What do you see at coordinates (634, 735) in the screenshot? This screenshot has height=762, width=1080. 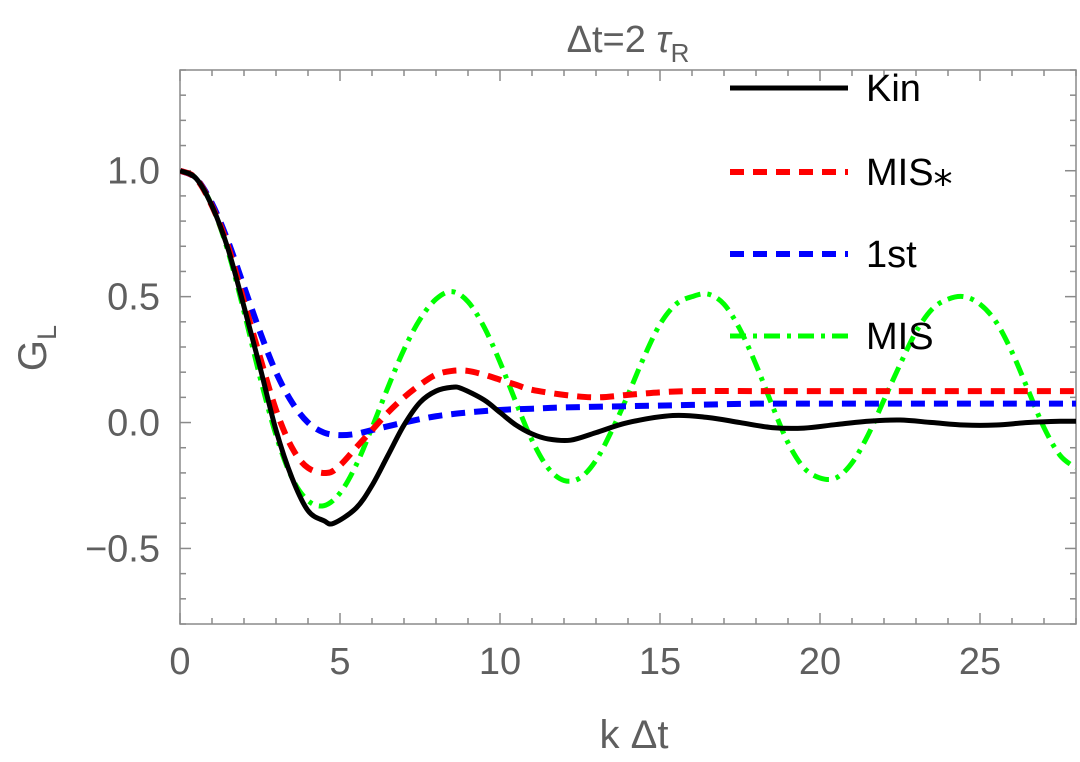 I see `x-axis-title: k Δt` at bounding box center [634, 735].